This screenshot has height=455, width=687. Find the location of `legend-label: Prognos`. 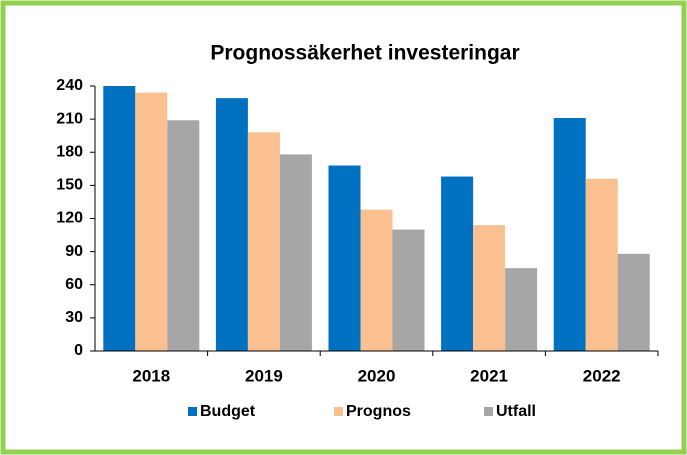

legend-label: Prognos is located at coordinates (378, 411).